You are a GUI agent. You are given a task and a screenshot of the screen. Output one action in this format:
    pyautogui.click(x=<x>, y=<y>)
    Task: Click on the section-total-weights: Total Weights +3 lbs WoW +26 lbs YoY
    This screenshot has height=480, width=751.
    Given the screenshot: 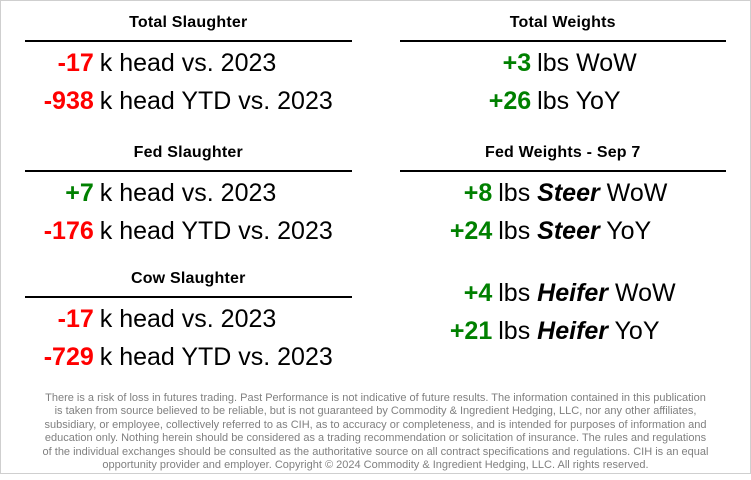 What is the action you would take?
    pyautogui.click(x=562, y=66)
    